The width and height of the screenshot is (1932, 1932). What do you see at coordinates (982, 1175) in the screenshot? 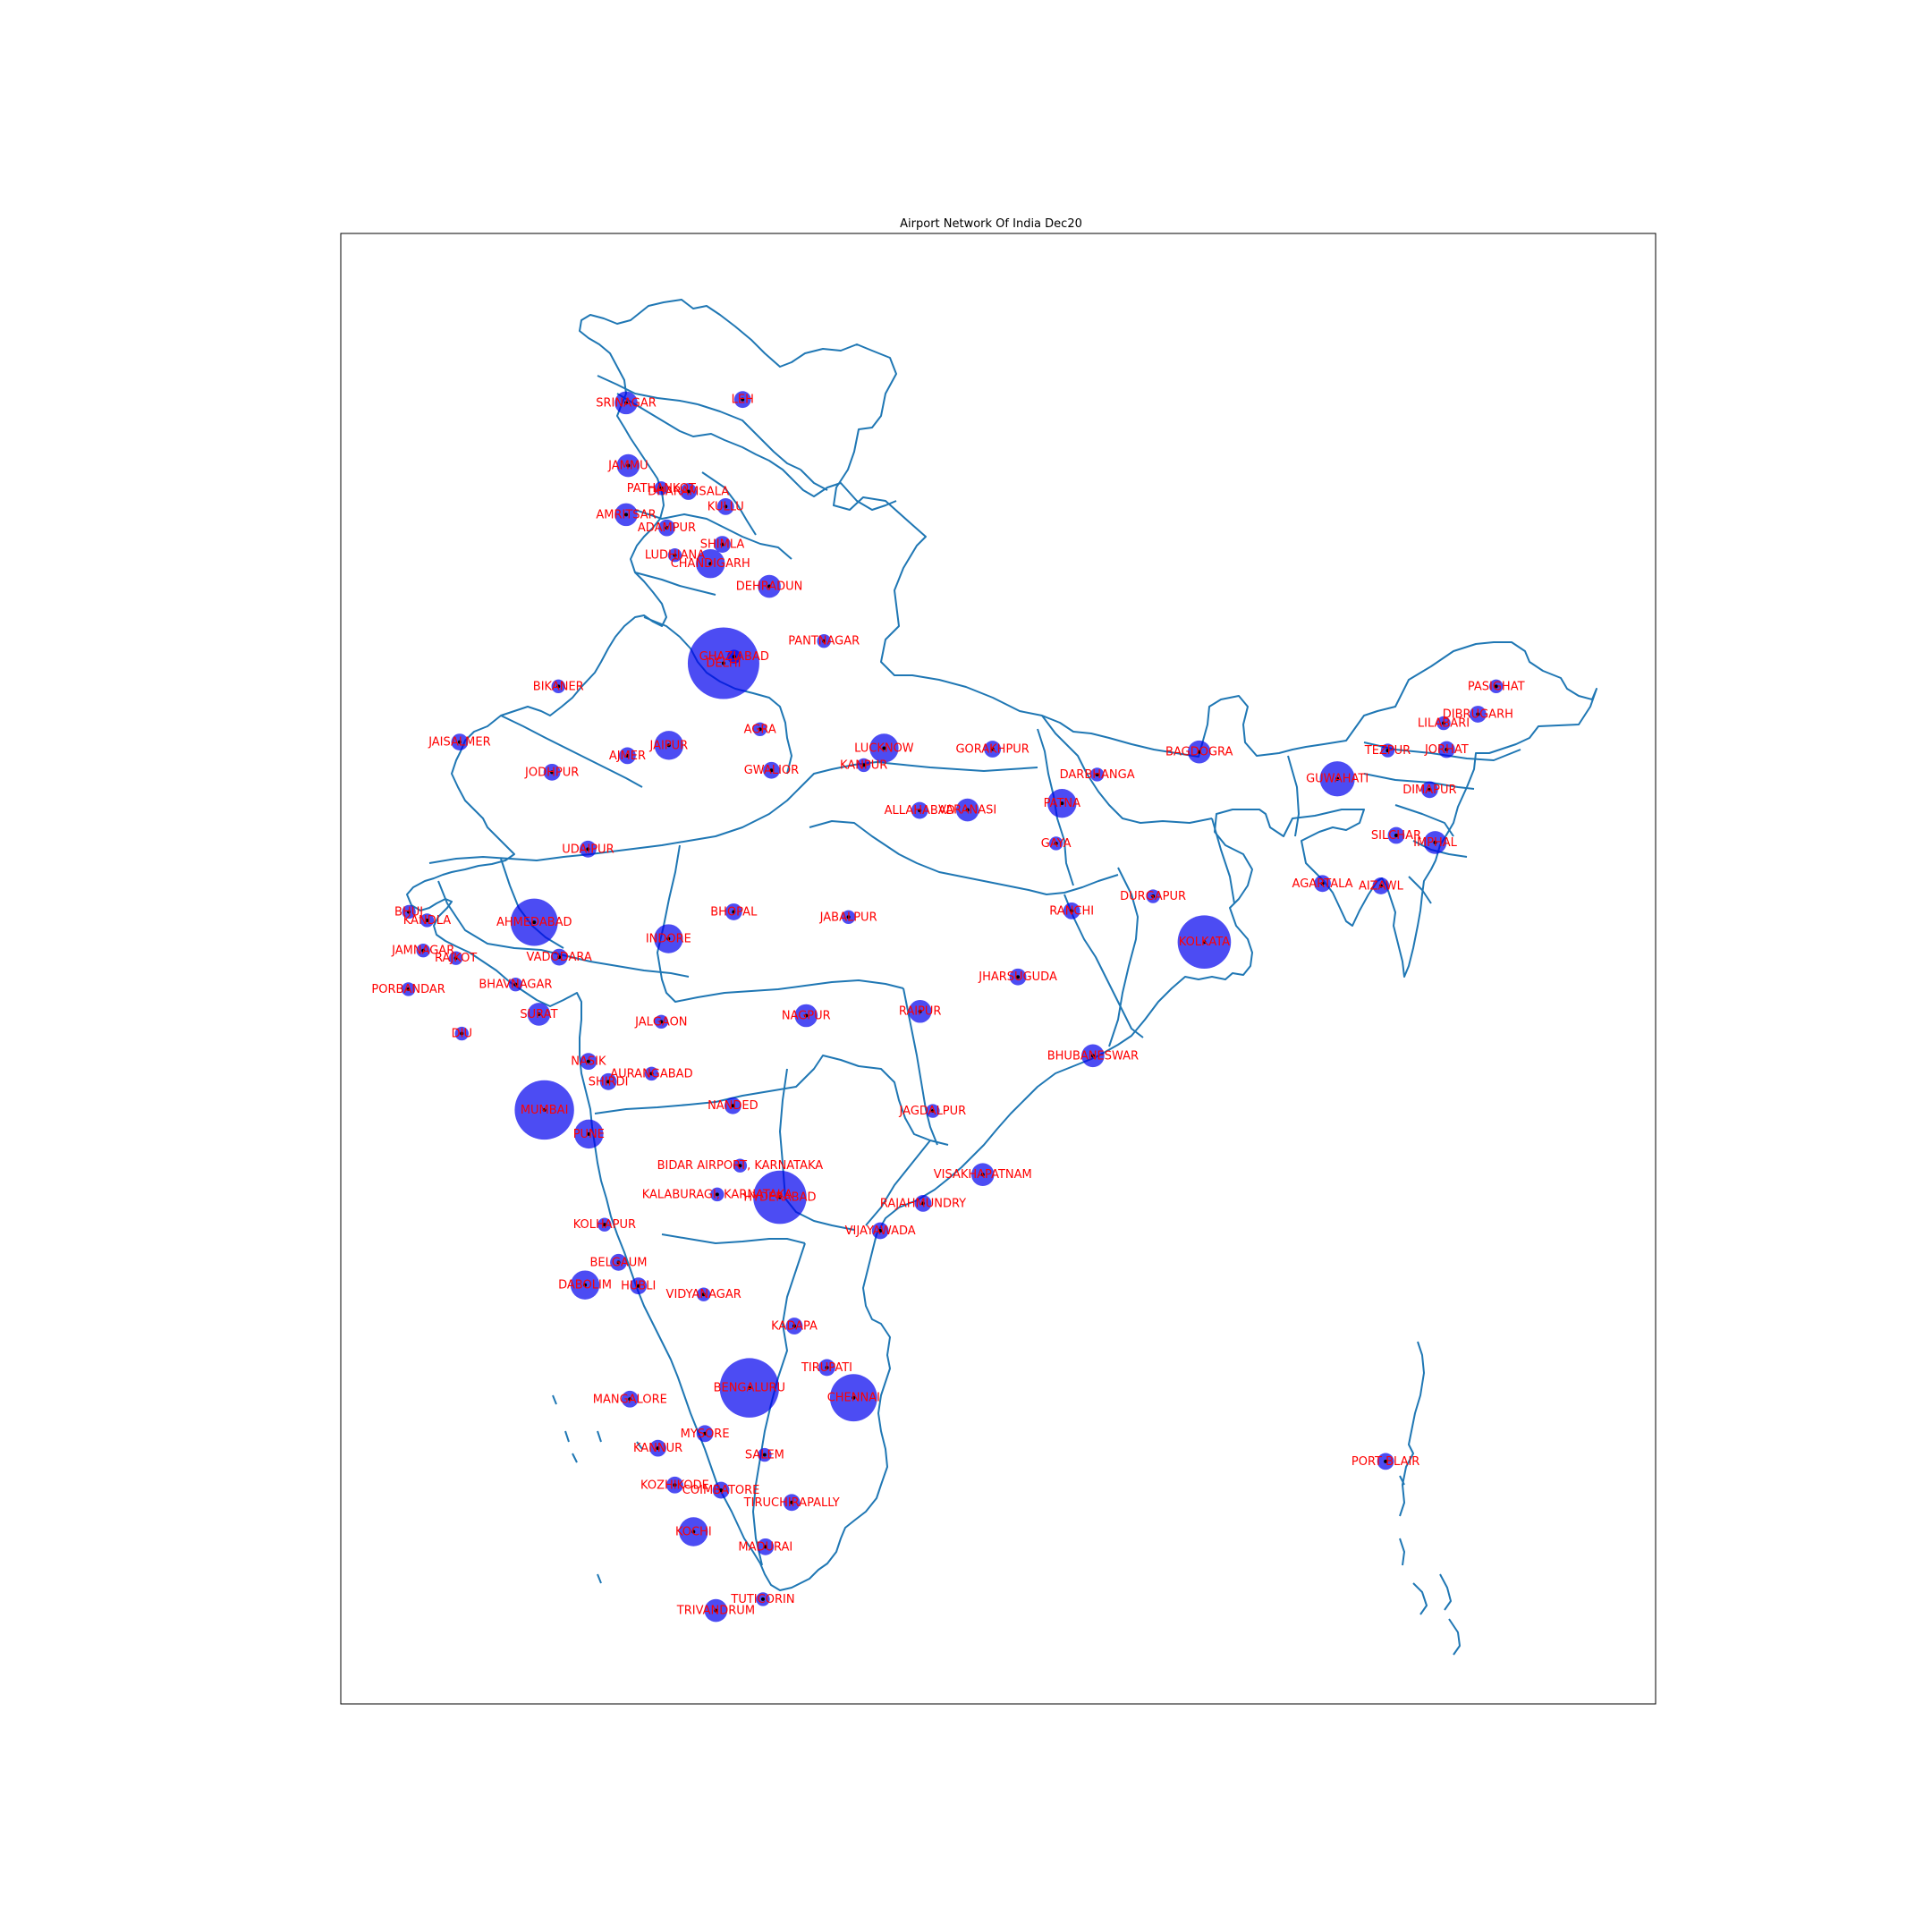
I see `airport-node-visakhapatnam` at bounding box center [982, 1175].